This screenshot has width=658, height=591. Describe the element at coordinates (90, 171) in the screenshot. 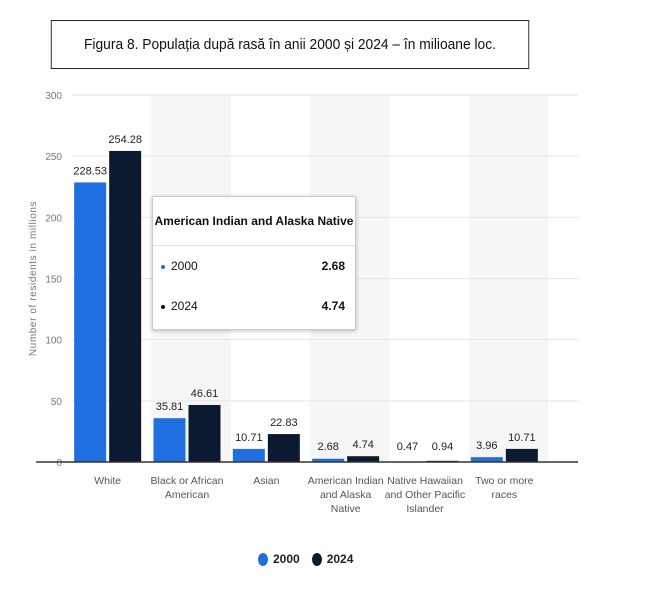

I see `data-label: 228.53` at that location.